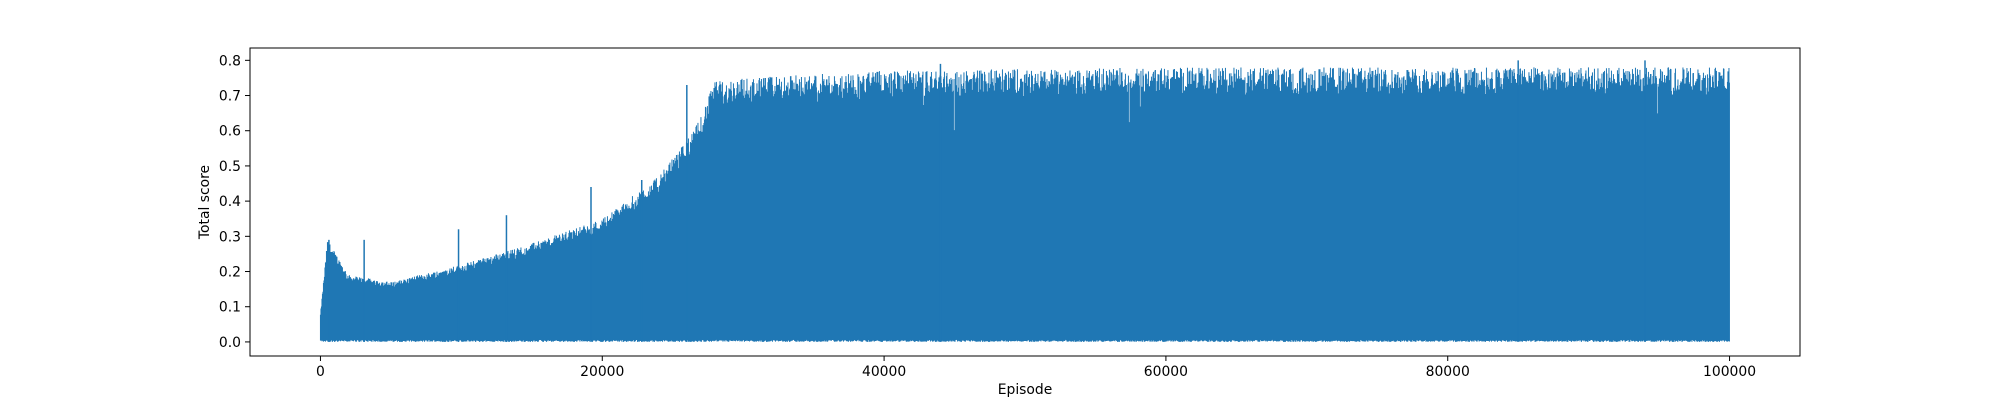 The height and width of the screenshot is (404, 2000). Describe the element at coordinates (884, 372) in the screenshot. I see `x-tick-label: 40000` at that location.